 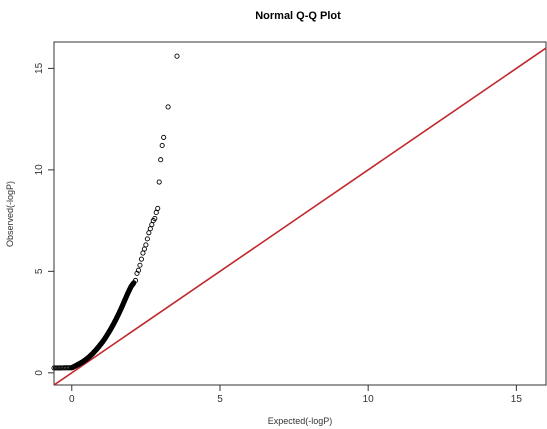 I want to click on chart-title: Normal Q-Q Plot, so click(x=298, y=16).